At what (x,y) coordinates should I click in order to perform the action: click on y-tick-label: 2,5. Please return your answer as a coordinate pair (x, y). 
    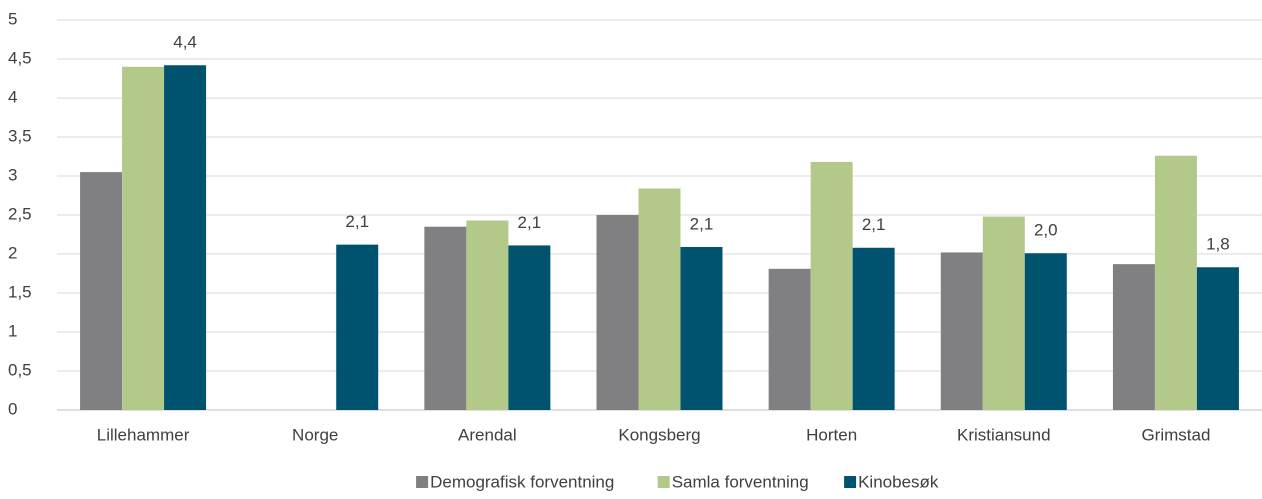
    Looking at the image, I should click on (20, 213).